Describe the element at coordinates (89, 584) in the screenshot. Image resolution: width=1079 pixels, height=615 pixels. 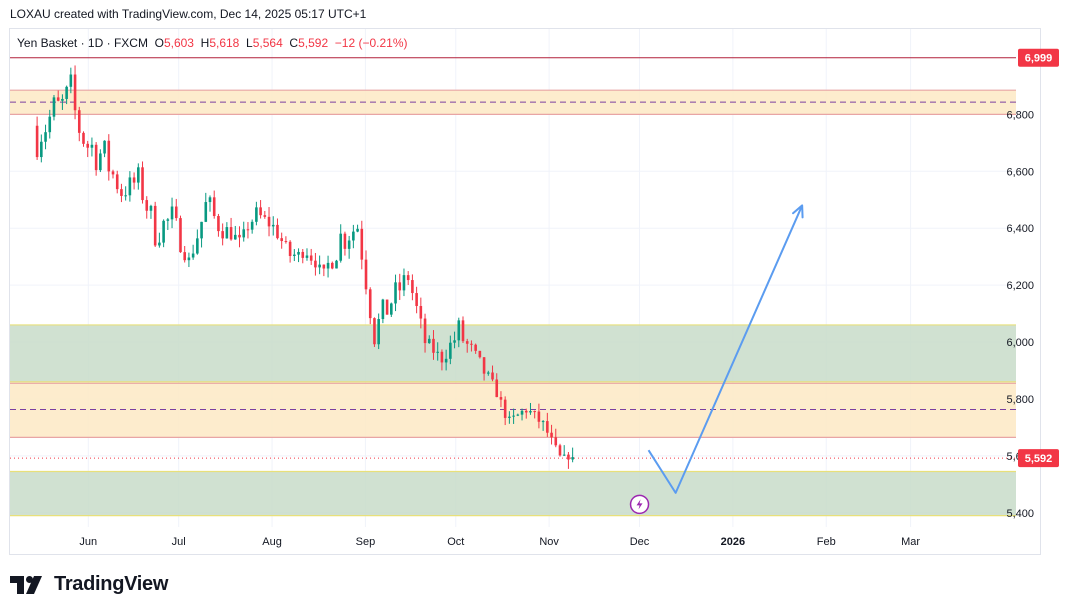
I see `tradingview-logo: TradingView` at that location.